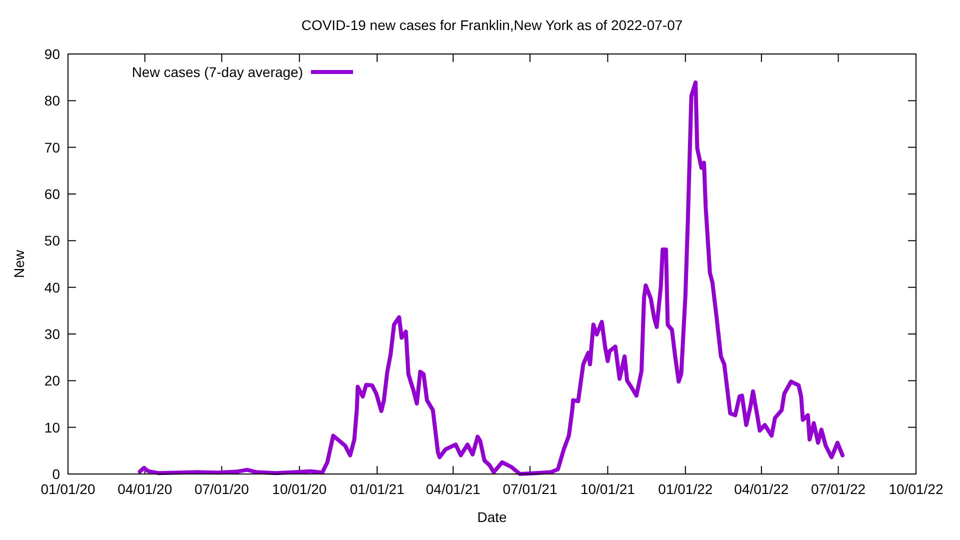 The height and width of the screenshot is (540, 960). Describe the element at coordinates (56, 474) in the screenshot. I see `y-tick-label: 0` at that location.